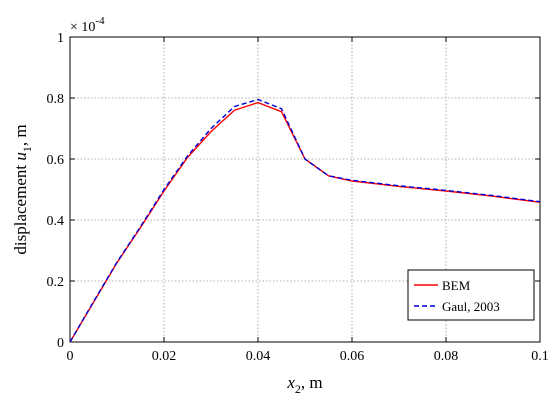 The height and width of the screenshot is (396, 552). What do you see at coordinates (56, 99) in the screenshot?
I see `y-tick-label: 0.8` at bounding box center [56, 99].